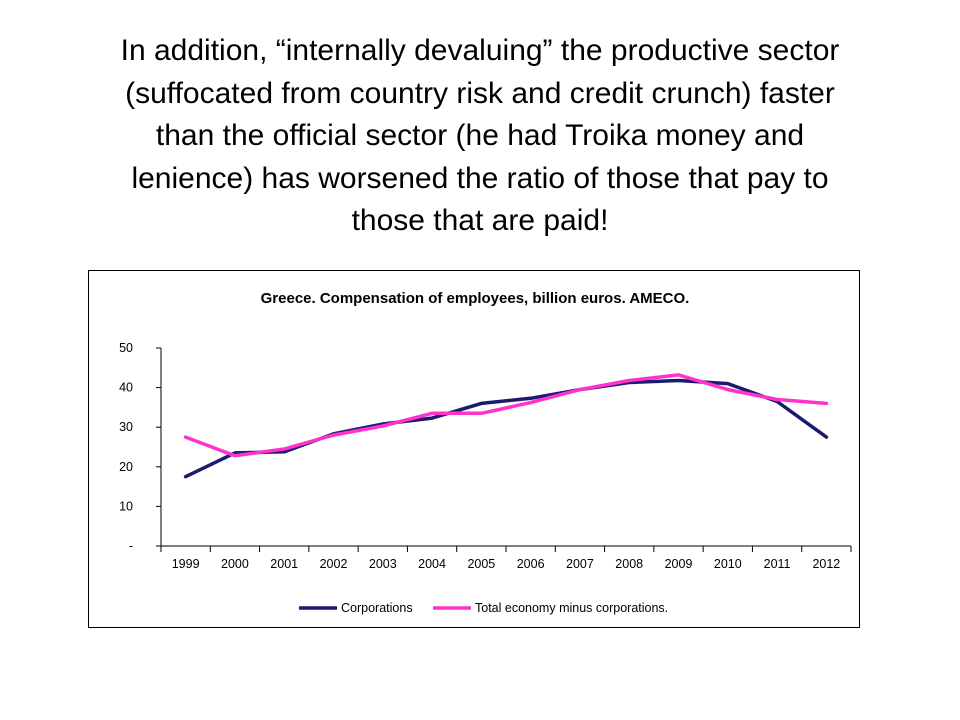 This screenshot has width=960, height=720. Describe the element at coordinates (377, 608) in the screenshot. I see `legend-label: Corporations` at that location.